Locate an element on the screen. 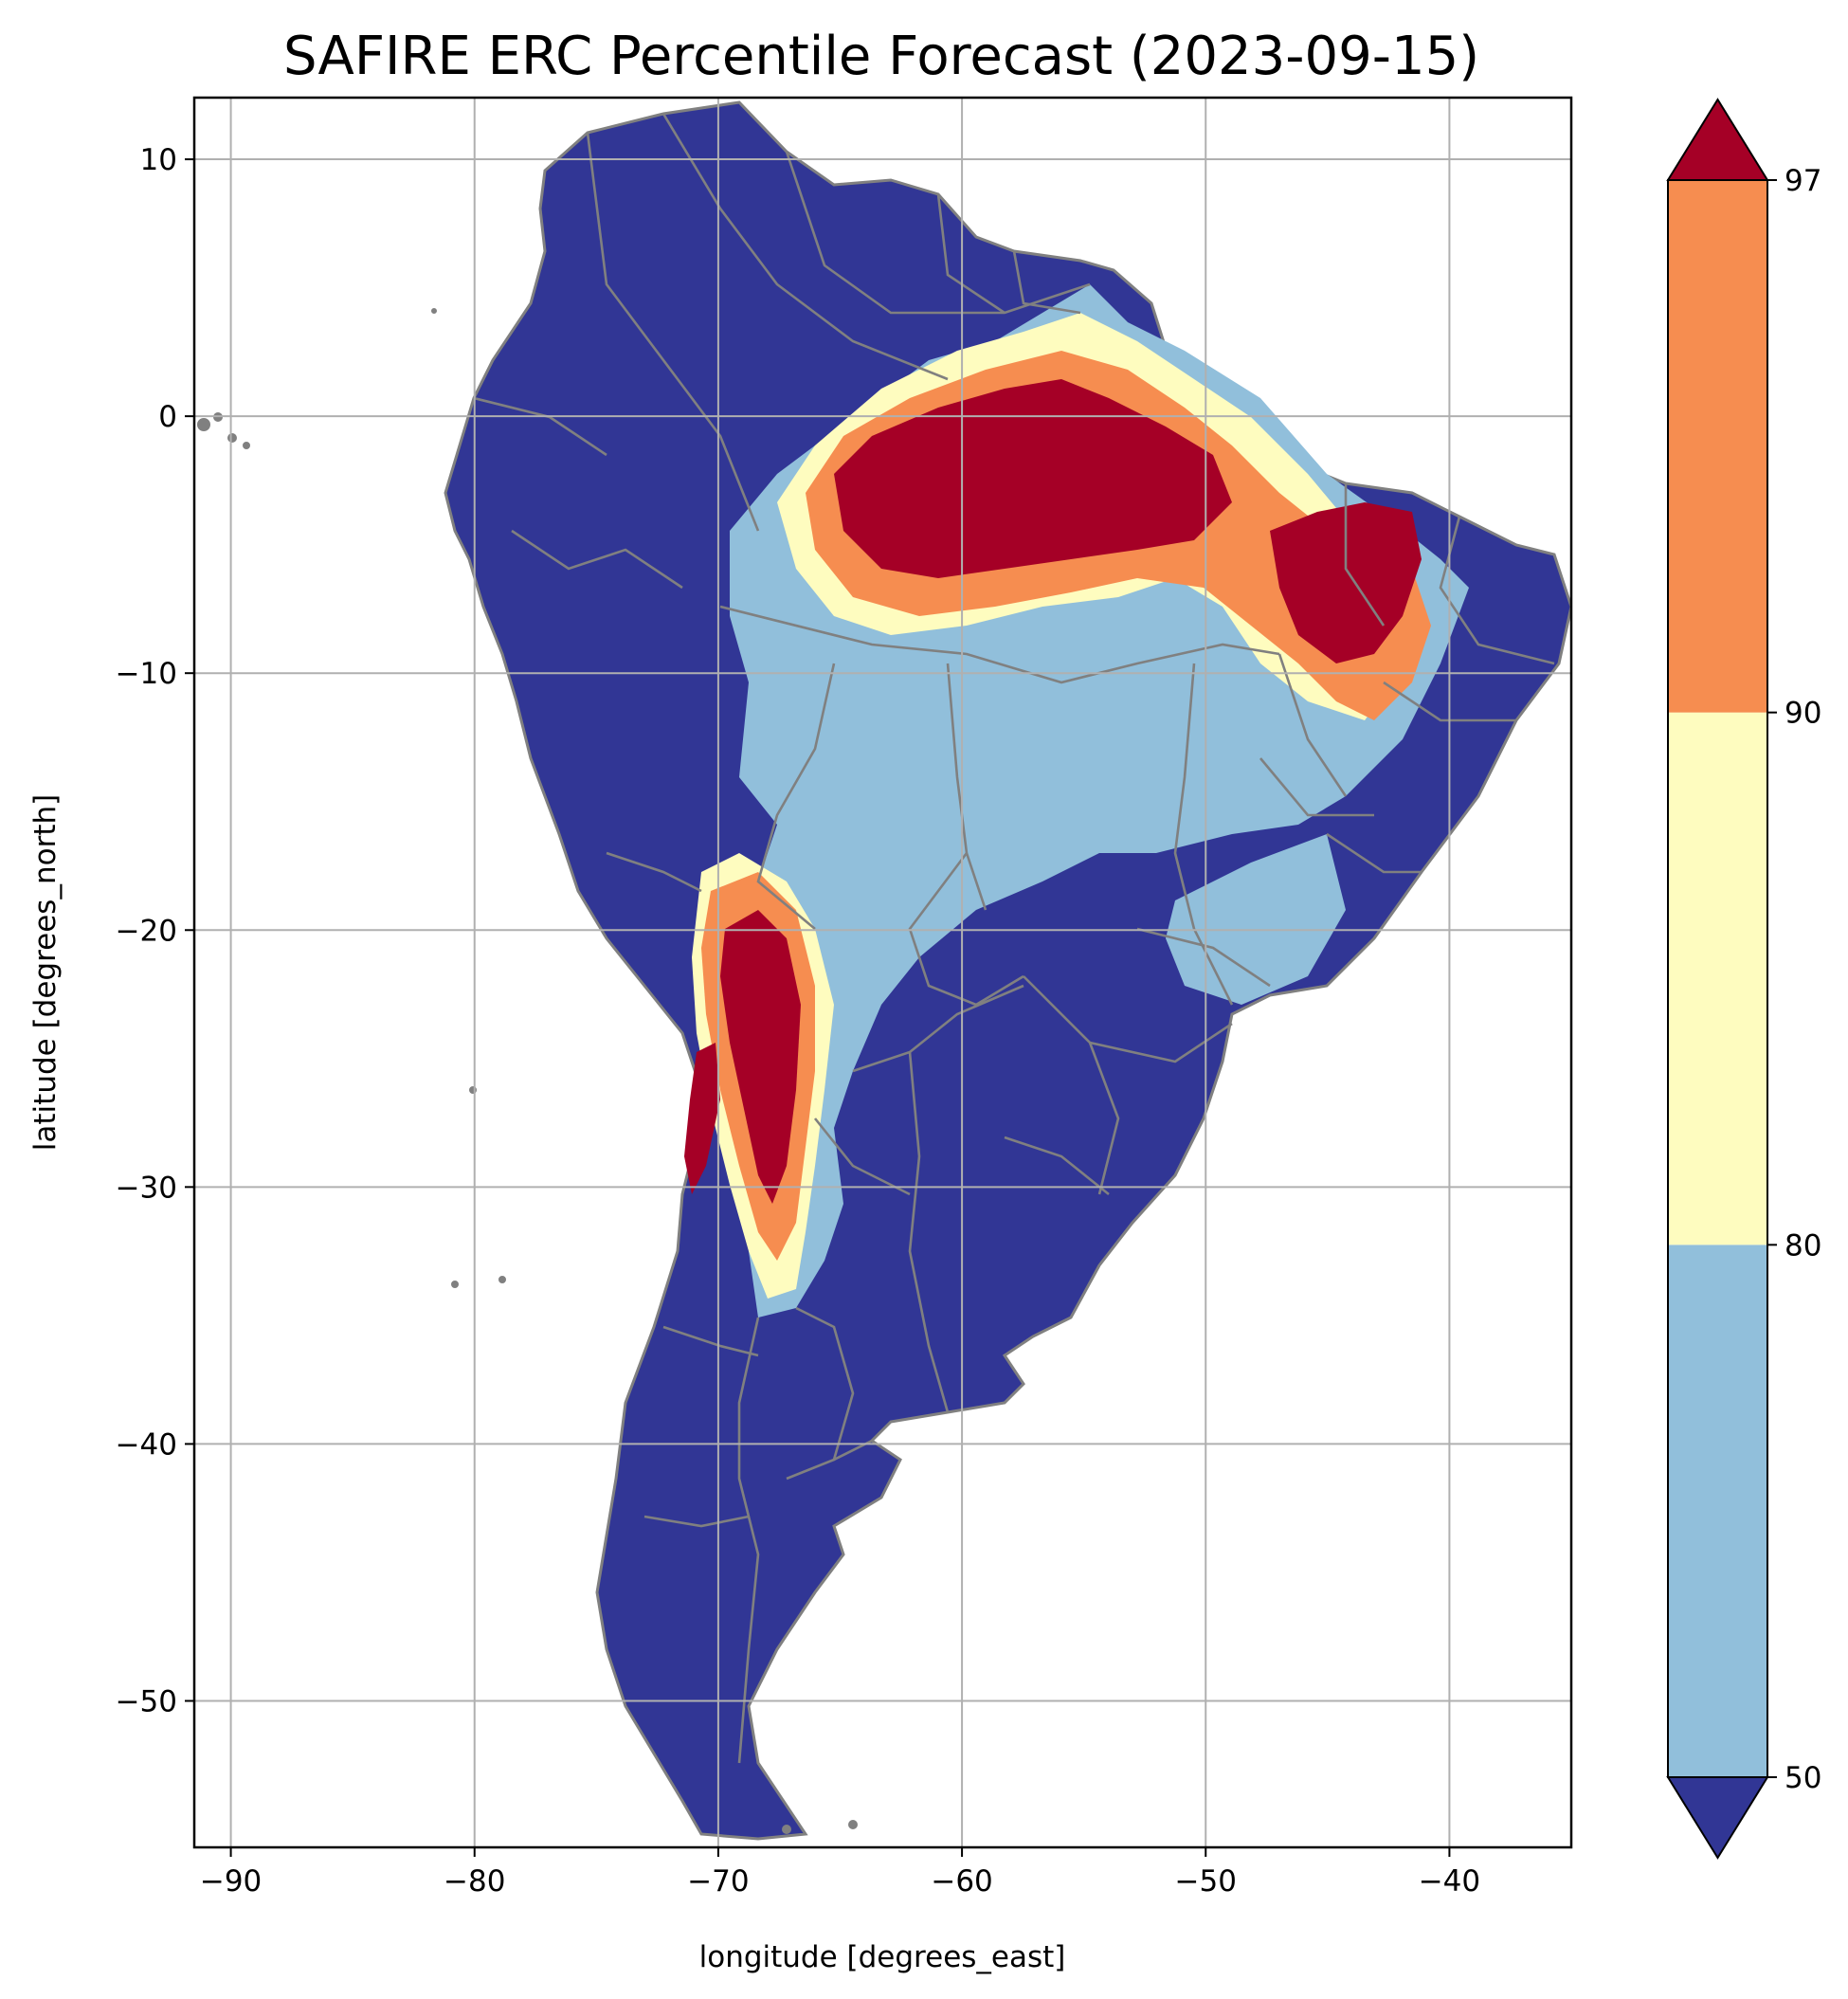  zone-above-97-andes is located at coordinates (761, 1057).